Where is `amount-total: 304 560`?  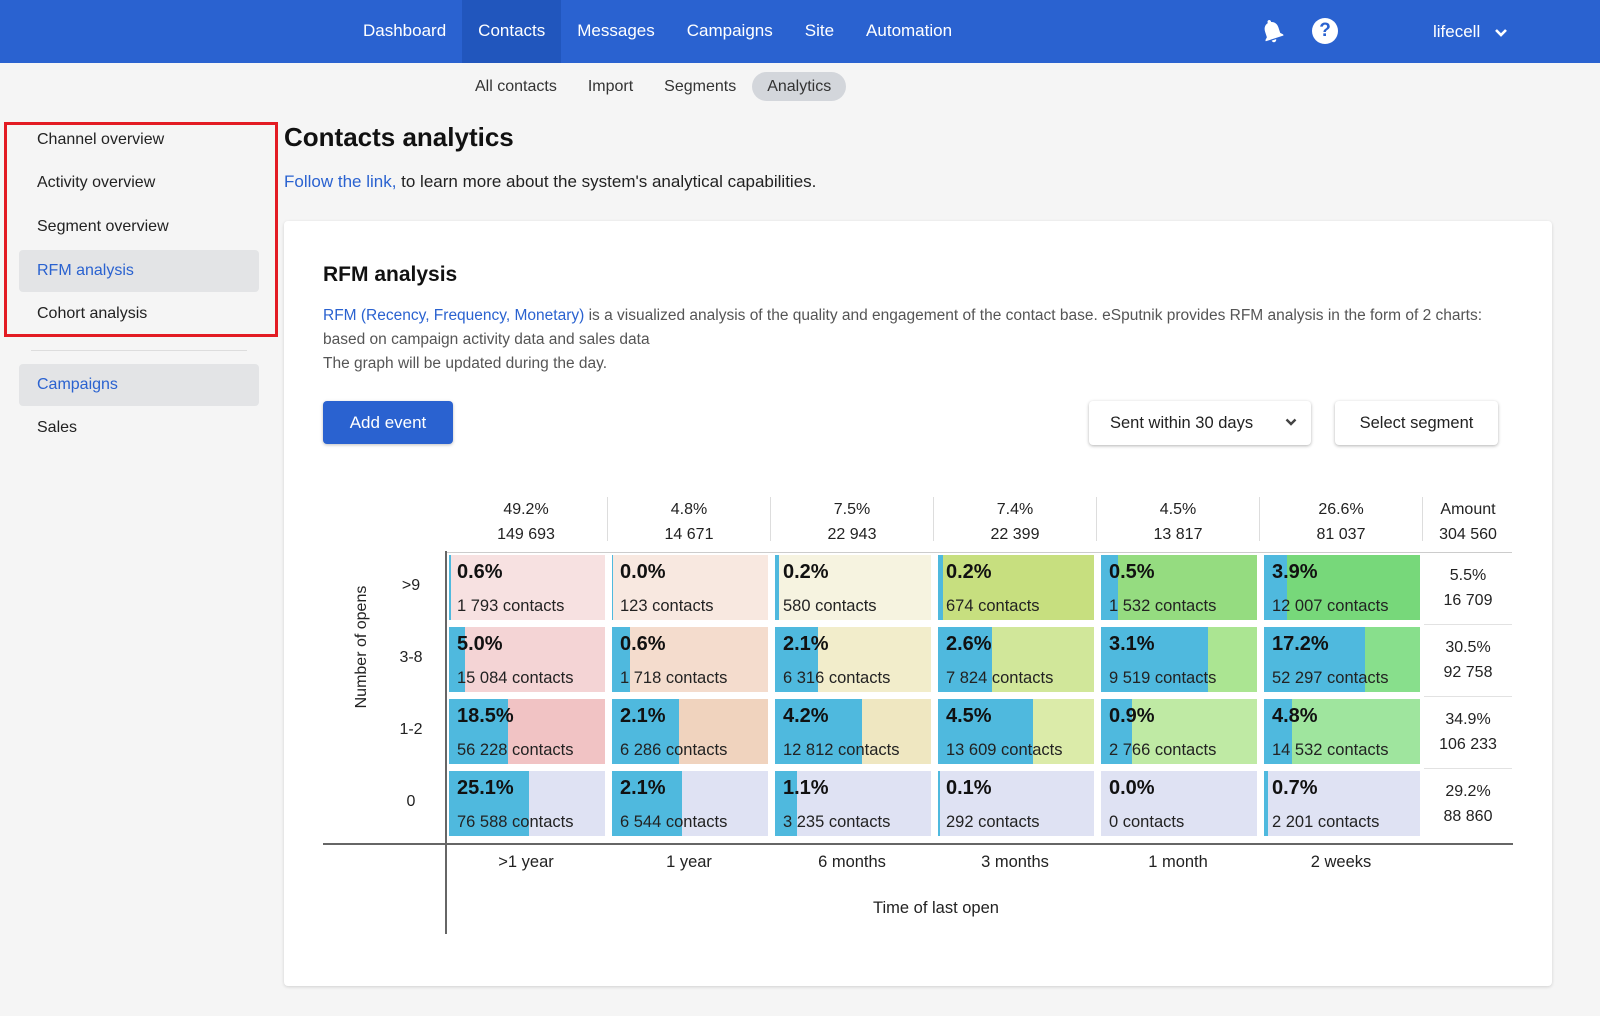
amount-total: 304 560 is located at coordinates (1468, 534).